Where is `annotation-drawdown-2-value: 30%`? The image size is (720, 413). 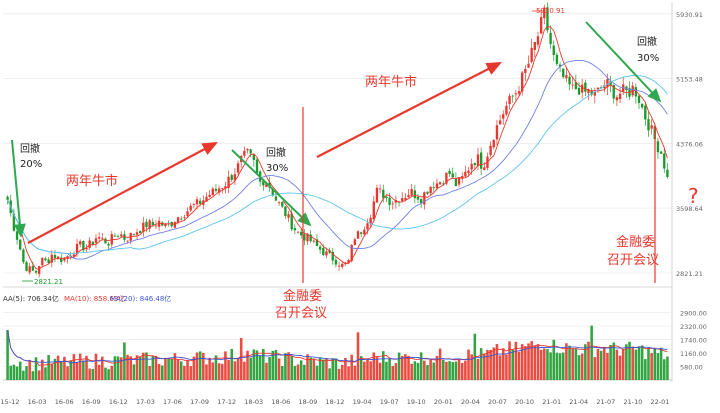
annotation-drawdown-2-value: 30% is located at coordinates (277, 168).